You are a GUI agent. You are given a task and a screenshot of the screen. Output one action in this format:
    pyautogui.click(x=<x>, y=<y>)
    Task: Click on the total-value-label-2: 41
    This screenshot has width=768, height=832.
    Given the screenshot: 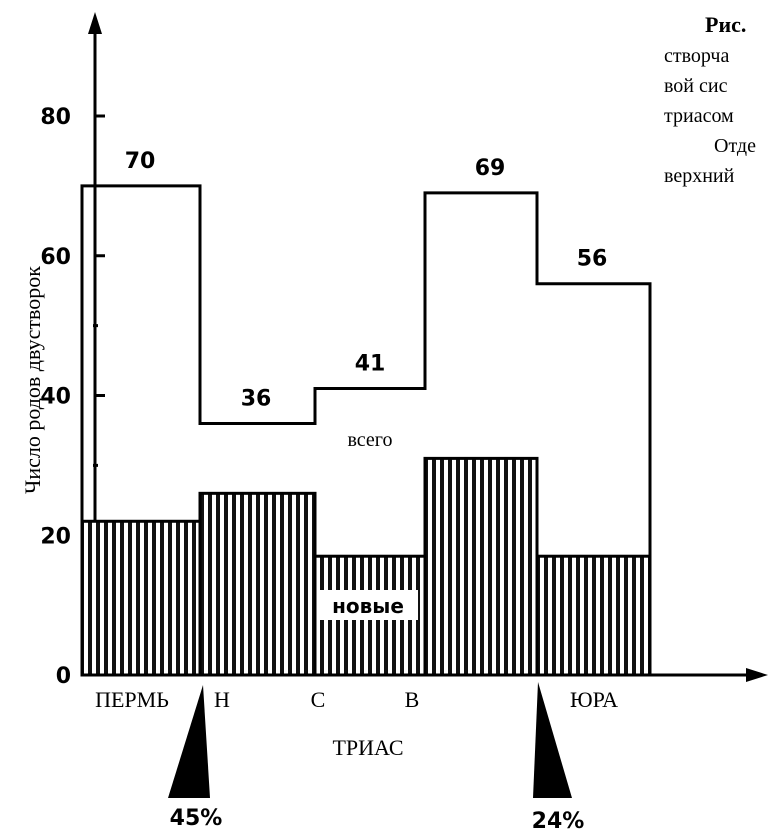 What is the action you would take?
    pyautogui.click(x=370, y=364)
    